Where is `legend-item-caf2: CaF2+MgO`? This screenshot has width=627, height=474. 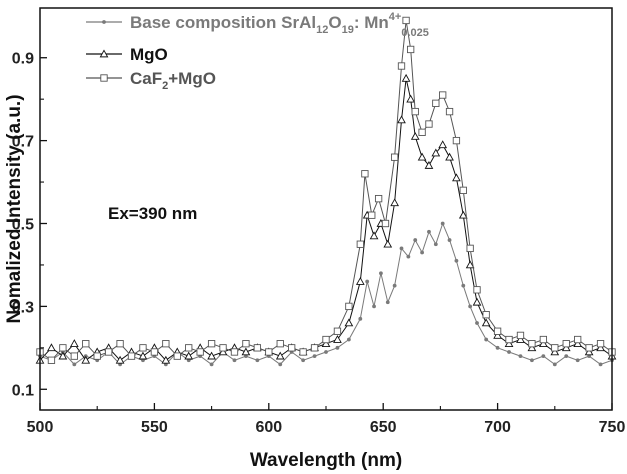
legend-item-caf2: CaF2+MgO is located at coordinates (151, 80).